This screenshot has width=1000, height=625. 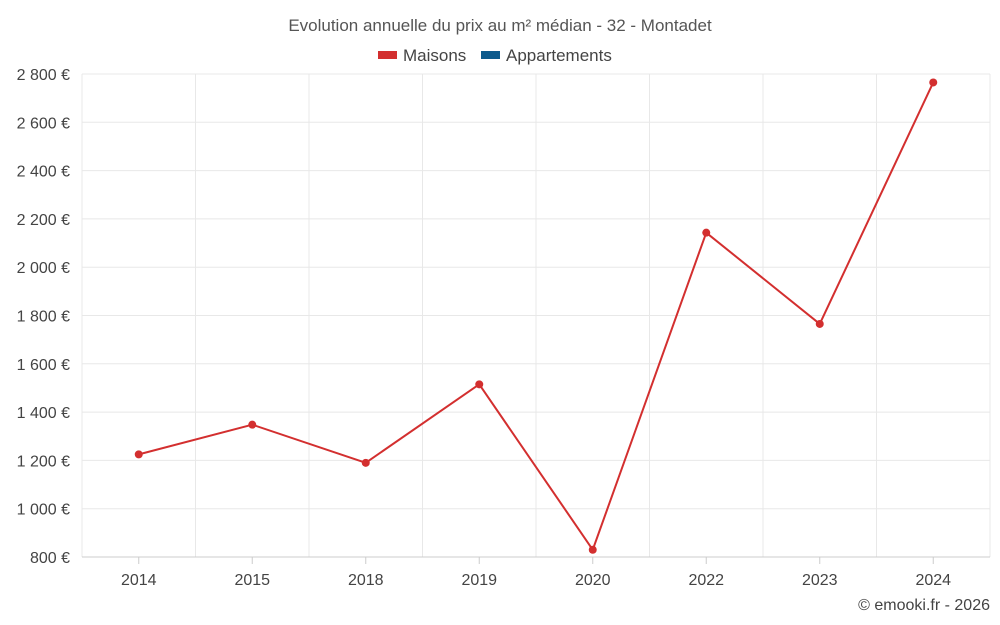 What do you see at coordinates (593, 580) in the screenshot?
I see `x-tick-label: 2020` at bounding box center [593, 580].